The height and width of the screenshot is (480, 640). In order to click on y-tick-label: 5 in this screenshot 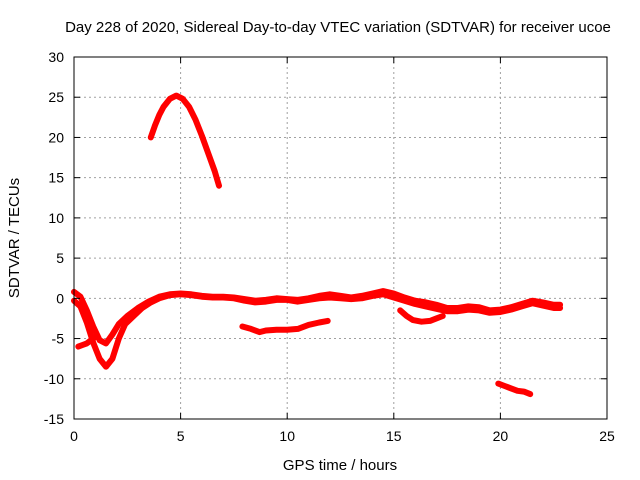, I will do `click(60, 258)`.